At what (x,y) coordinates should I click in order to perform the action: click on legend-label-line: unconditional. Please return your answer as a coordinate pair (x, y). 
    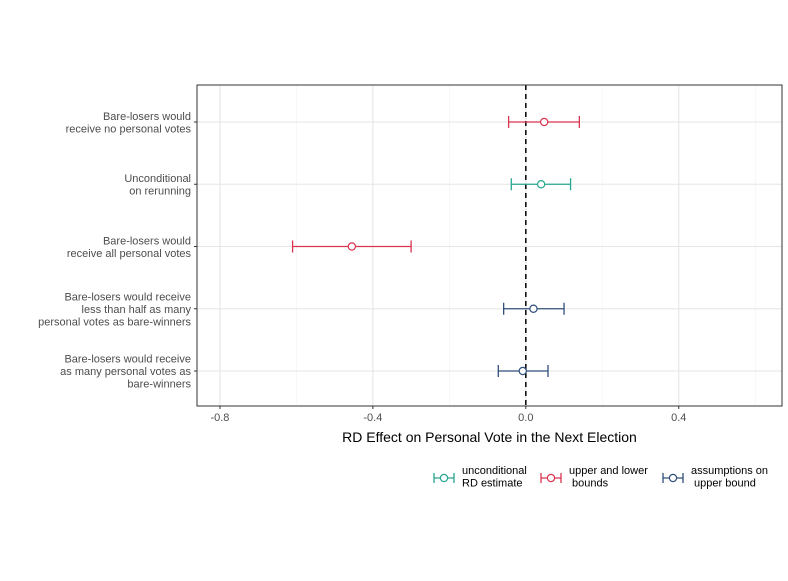
    Looking at the image, I should click on (494, 471).